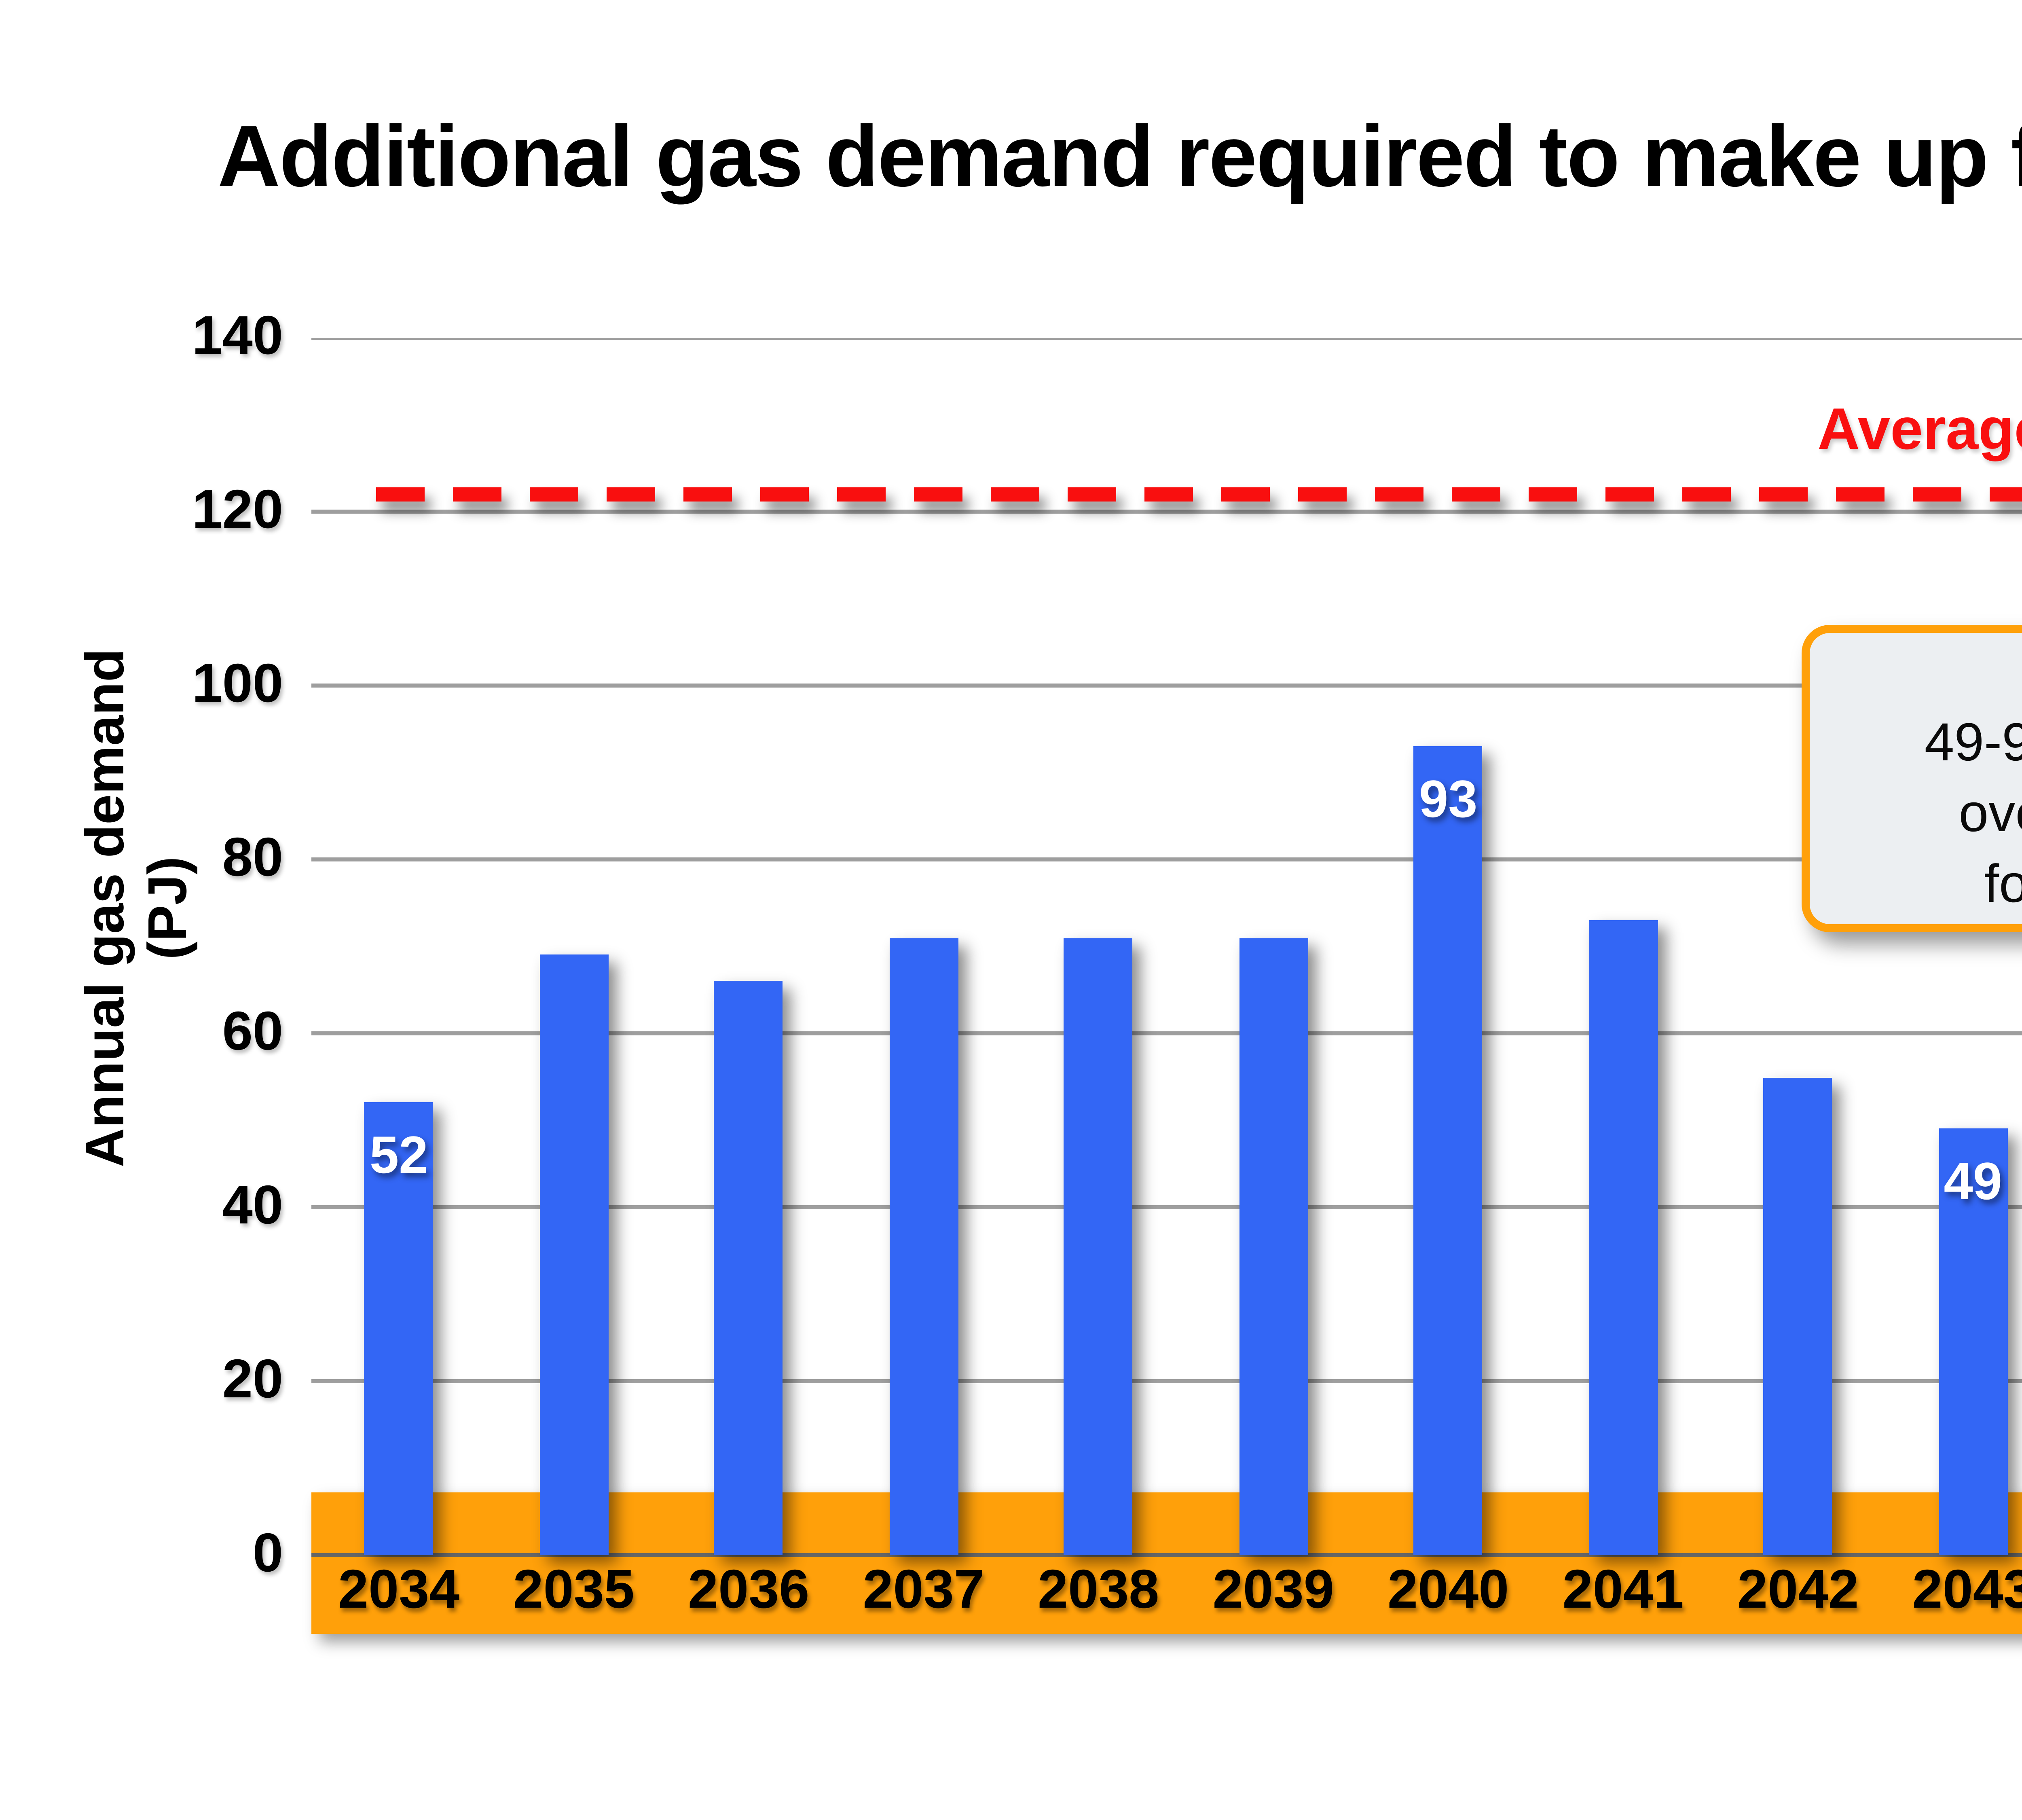 The image size is (2022, 1820). Describe the element at coordinates (1798, 1316) in the screenshot. I see `bar-2042` at that location.